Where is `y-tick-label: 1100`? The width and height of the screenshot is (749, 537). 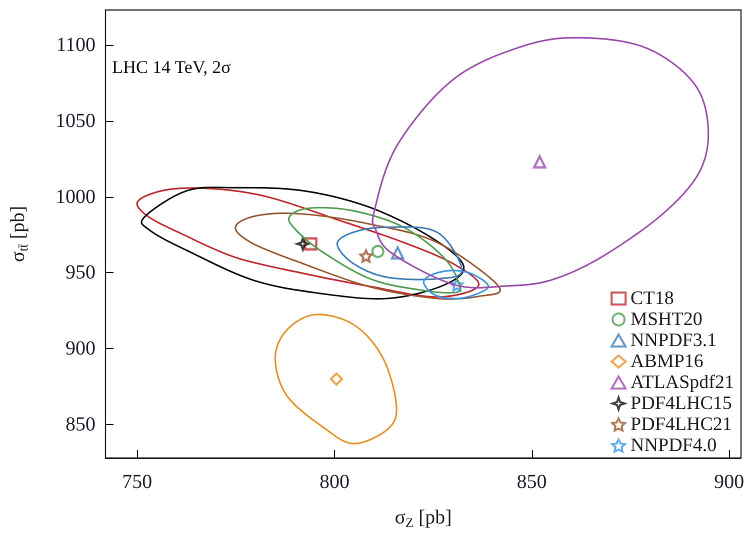
y-tick-label: 1100 is located at coordinates (76, 45).